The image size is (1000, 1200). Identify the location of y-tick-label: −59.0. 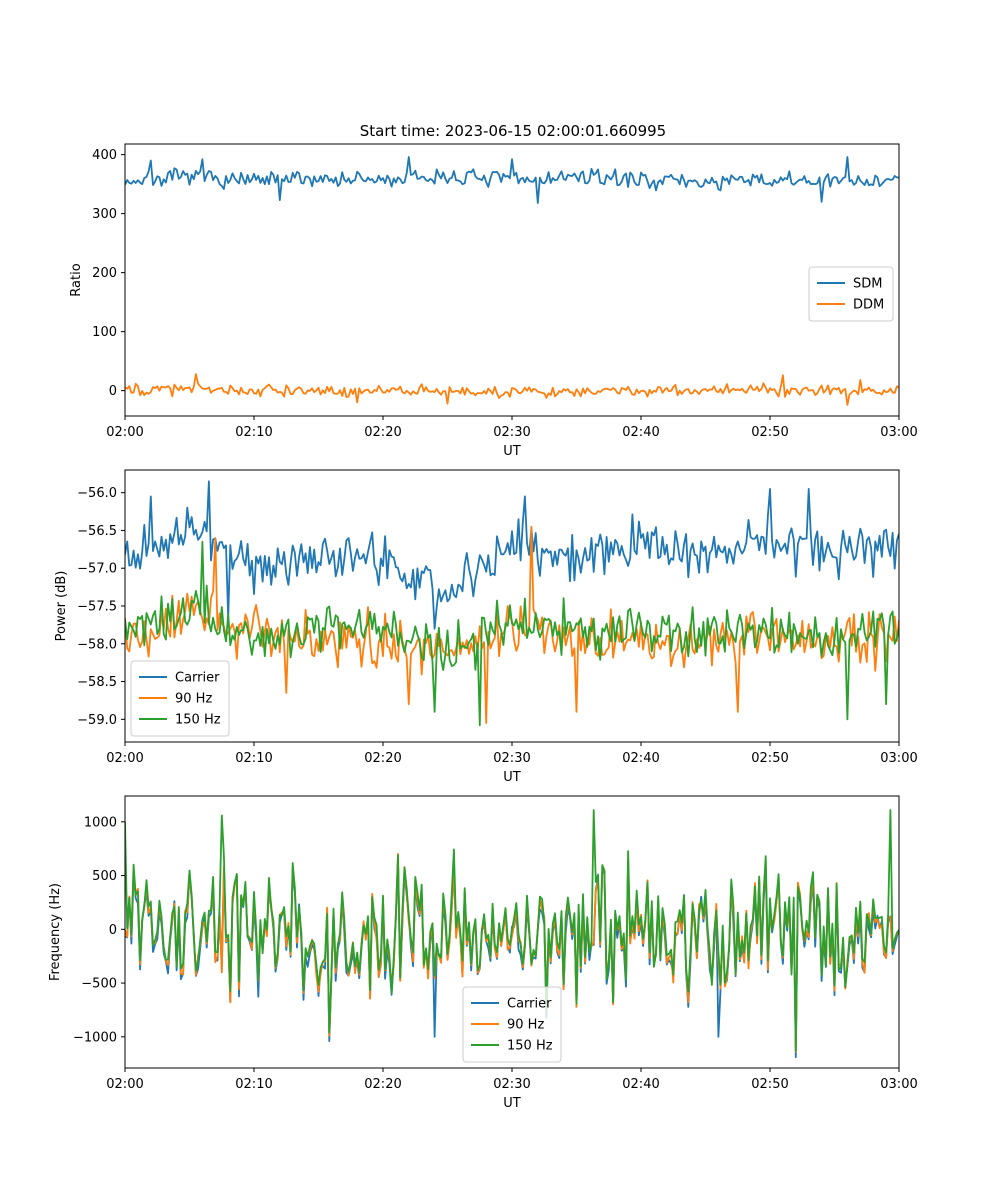
(97, 720).